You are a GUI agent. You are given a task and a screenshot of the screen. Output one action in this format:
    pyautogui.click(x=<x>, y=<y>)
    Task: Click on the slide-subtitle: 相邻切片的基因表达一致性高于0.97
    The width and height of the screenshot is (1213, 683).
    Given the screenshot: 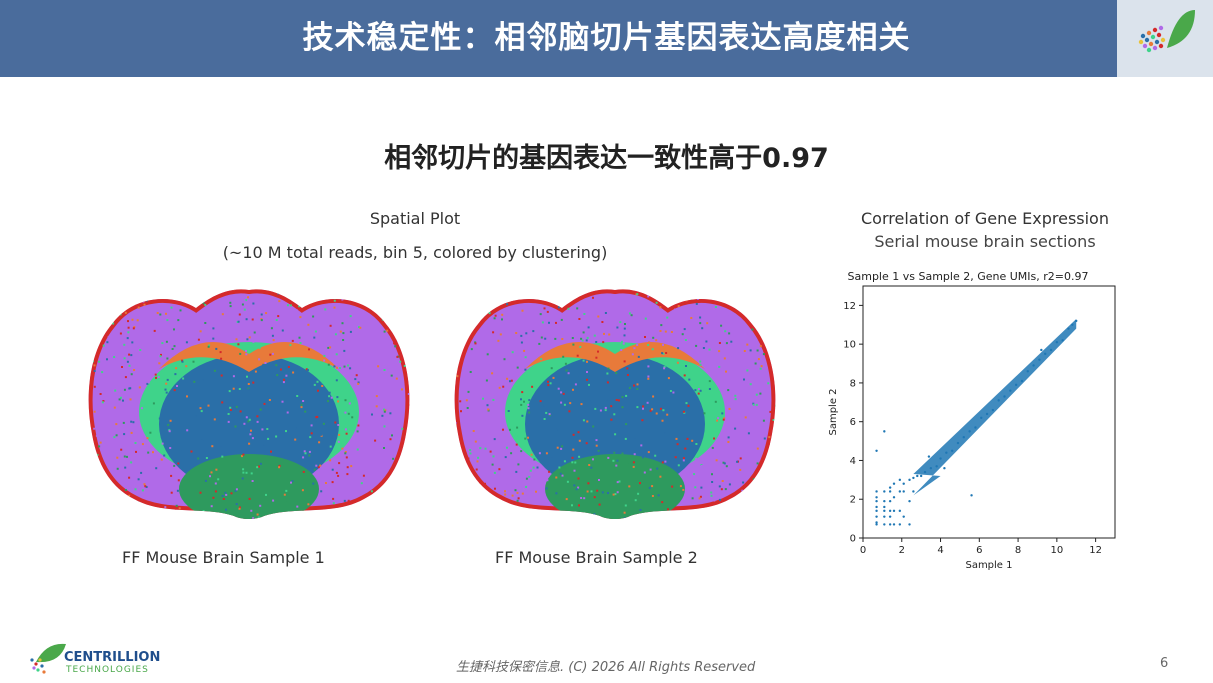 What is the action you would take?
    pyautogui.click(x=606, y=158)
    